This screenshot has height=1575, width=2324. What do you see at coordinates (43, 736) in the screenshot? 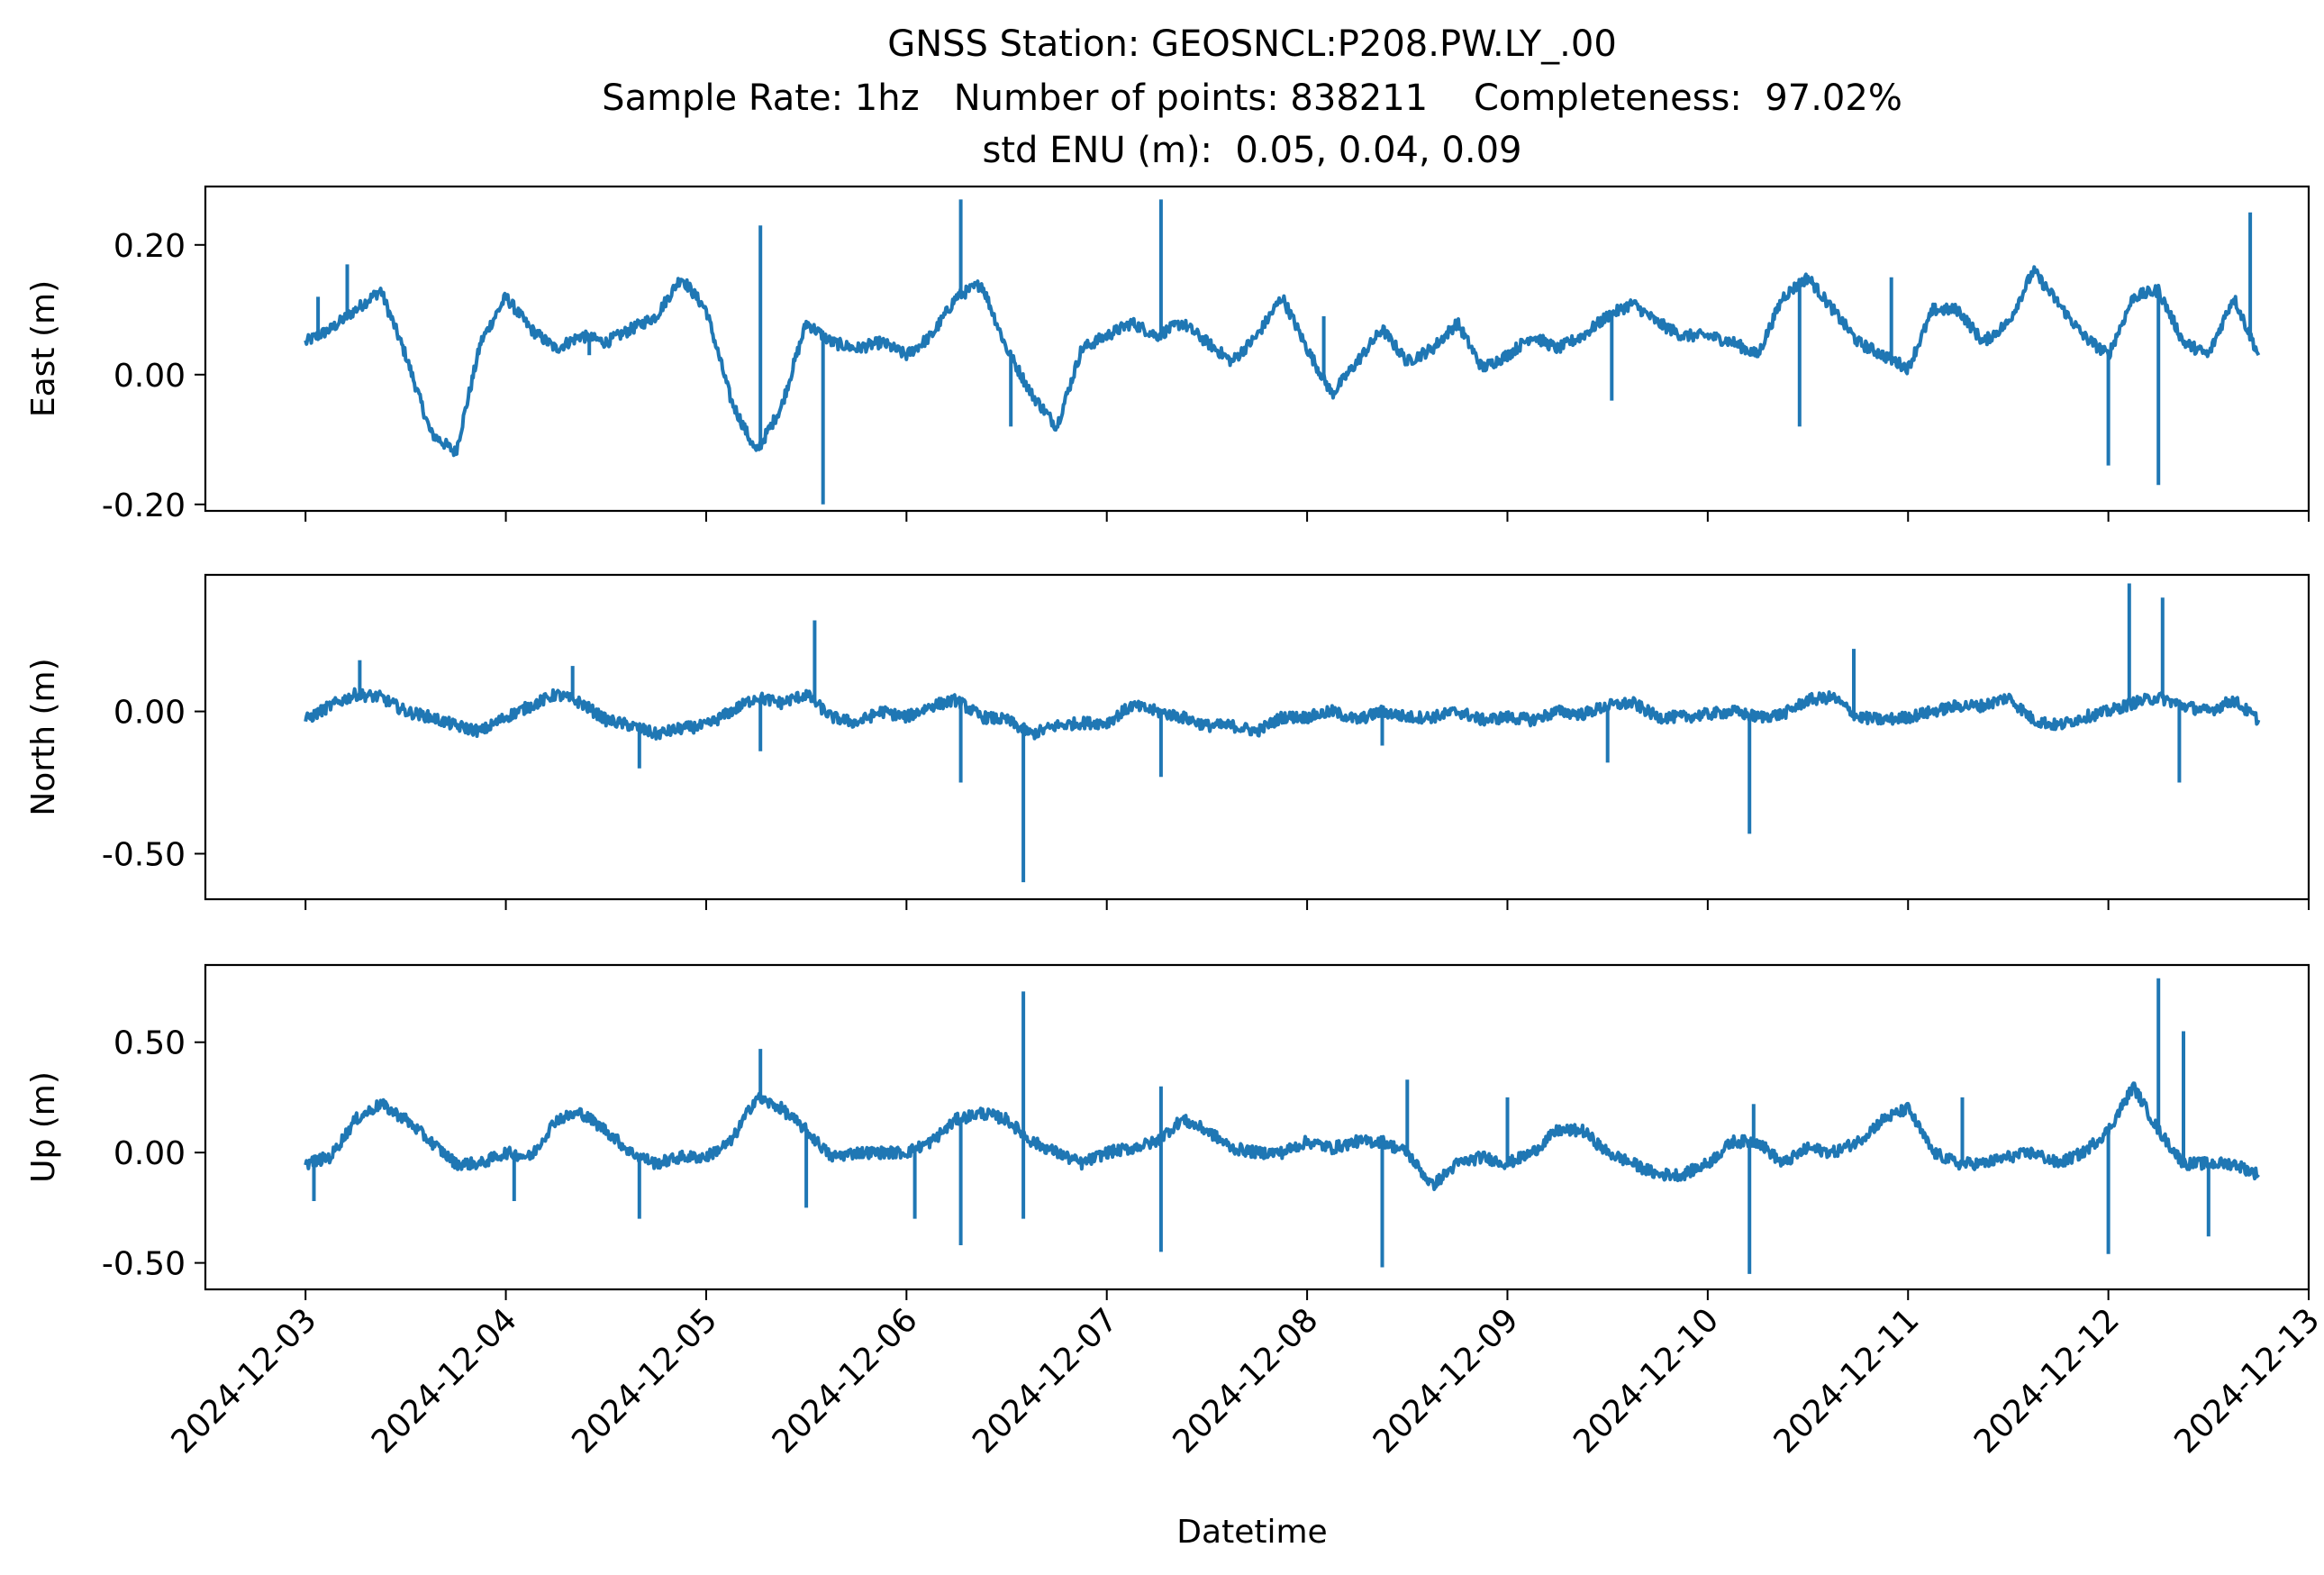
I see `y-axis-label-1: North (m)` at bounding box center [43, 736].